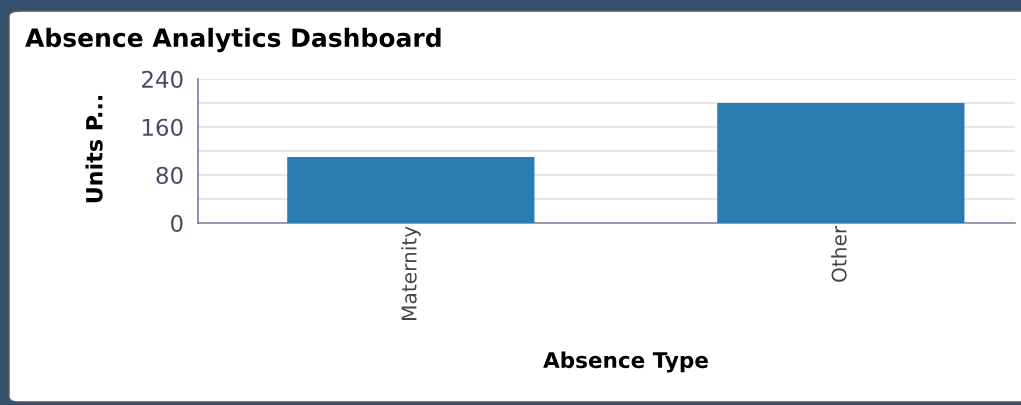  I want to click on y-tick-label: 240, so click(162, 79).